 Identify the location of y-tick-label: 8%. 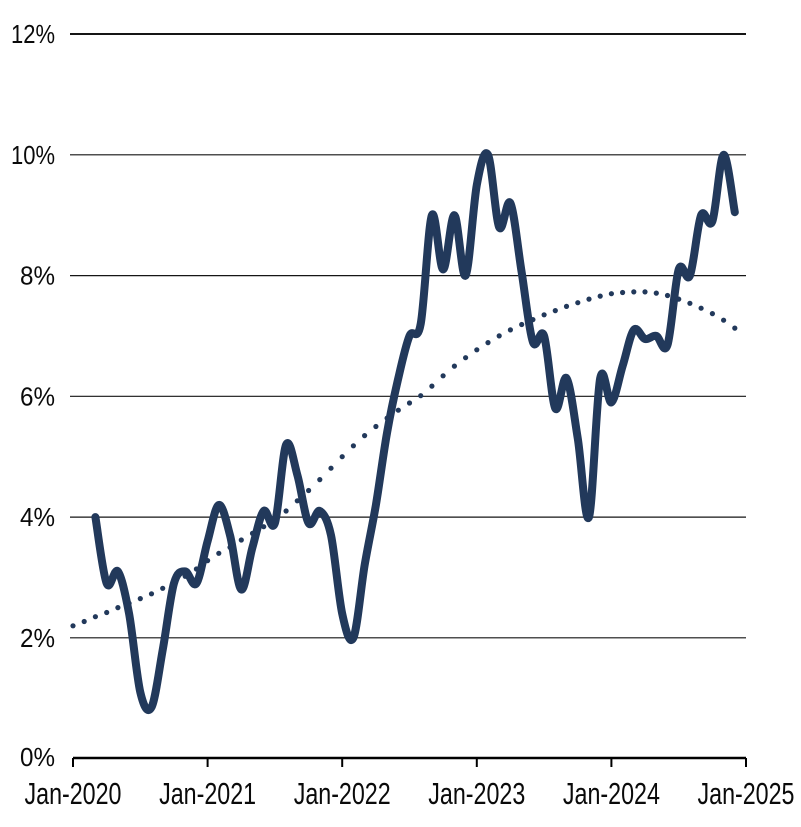
(37, 276).